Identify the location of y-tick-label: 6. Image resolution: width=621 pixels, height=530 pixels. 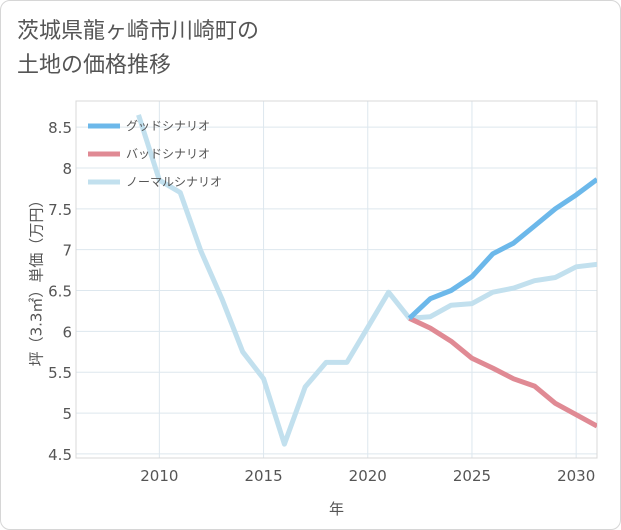
(67, 332).